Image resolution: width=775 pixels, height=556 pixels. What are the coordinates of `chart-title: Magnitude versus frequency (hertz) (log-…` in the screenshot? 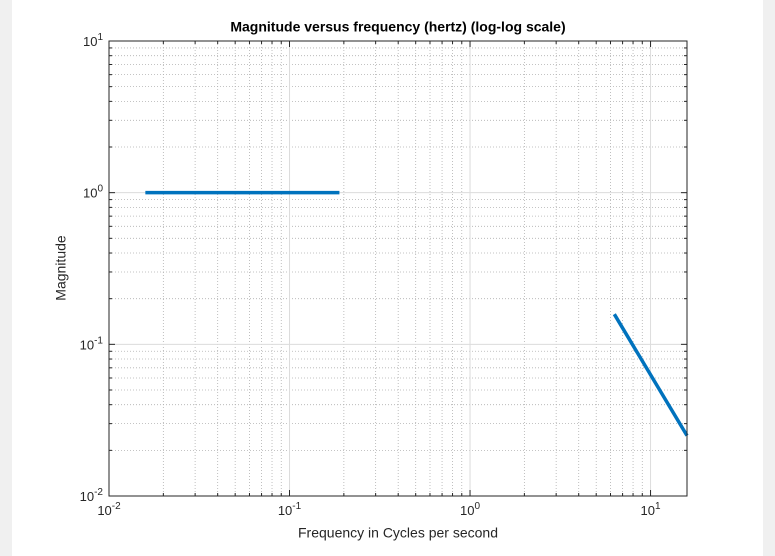 It's located at (397, 27).